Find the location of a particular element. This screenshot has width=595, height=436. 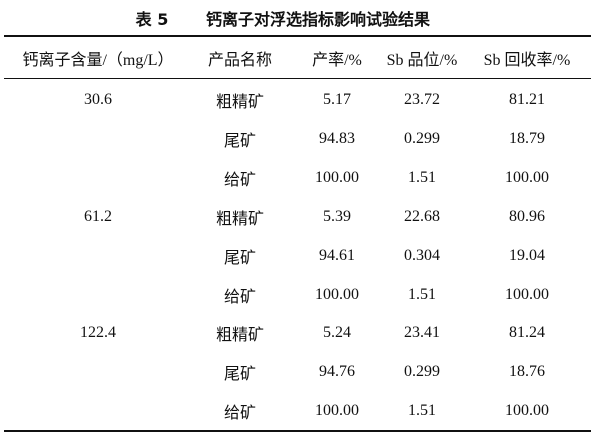

calcium-cell: 30.6 is located at coordinates (98, 99).